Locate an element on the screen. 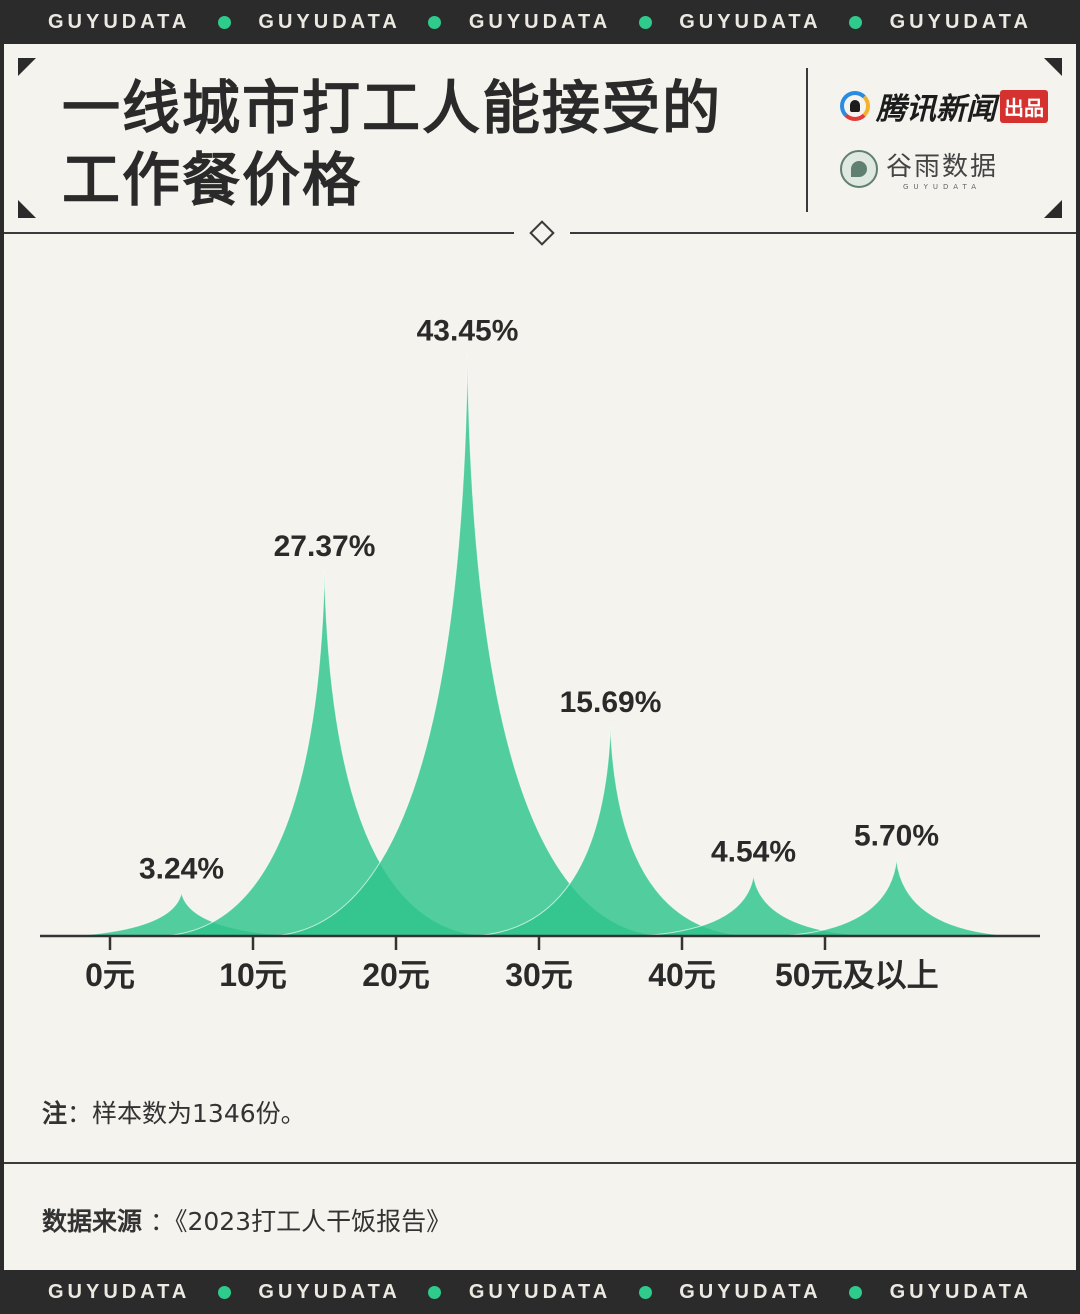  title-line-2: 工作餐价格 is located at coordinates (212, 180).